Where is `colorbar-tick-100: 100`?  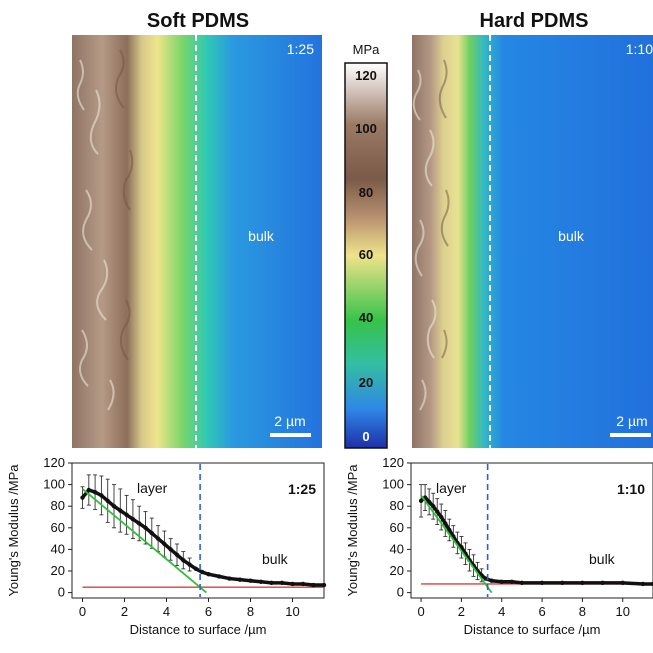 colorbar-tick-100: 100 is located at coordinates (366, 128).